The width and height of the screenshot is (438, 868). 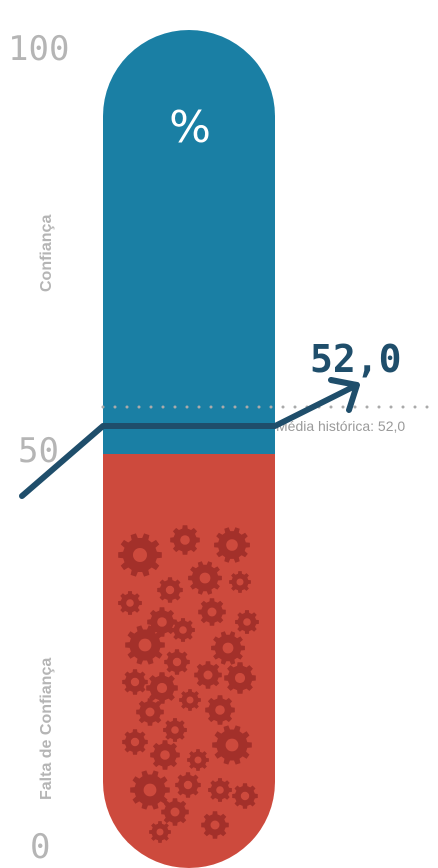 I want to click on gears-illustration, so click(x=188, y=684).